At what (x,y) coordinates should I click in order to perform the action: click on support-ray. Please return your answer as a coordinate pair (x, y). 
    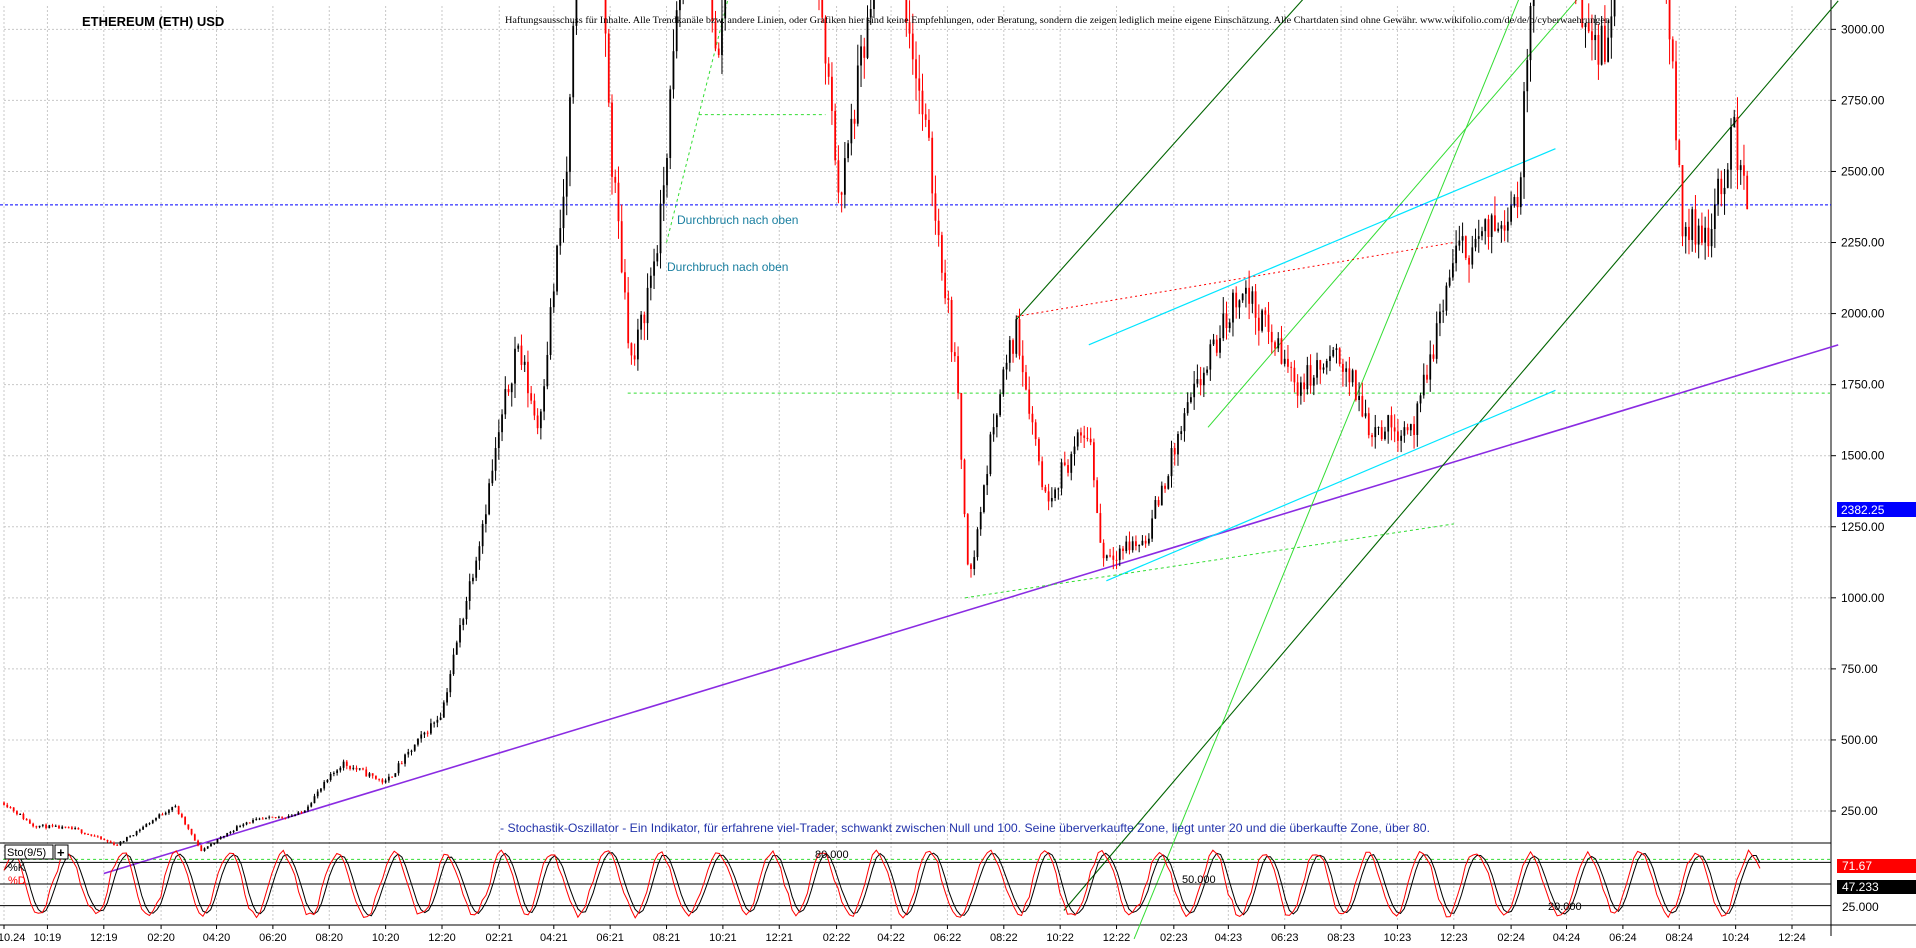
    Looking at the image, I should click on (1209, 561).